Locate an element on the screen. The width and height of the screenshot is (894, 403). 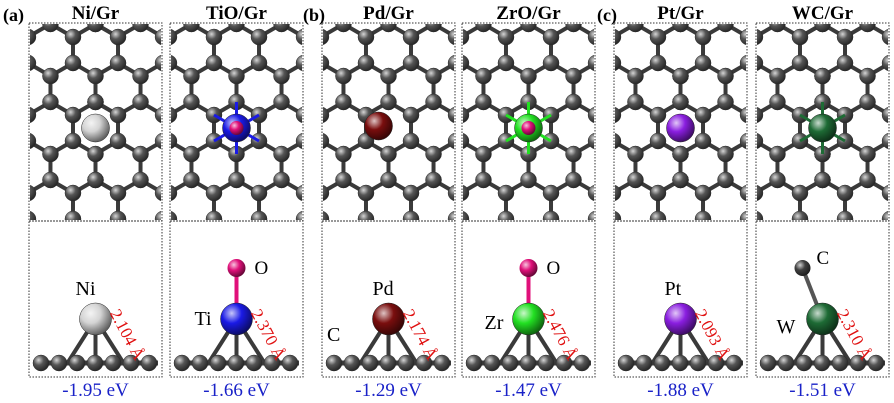
top-view is located at coordinates (400, 139).